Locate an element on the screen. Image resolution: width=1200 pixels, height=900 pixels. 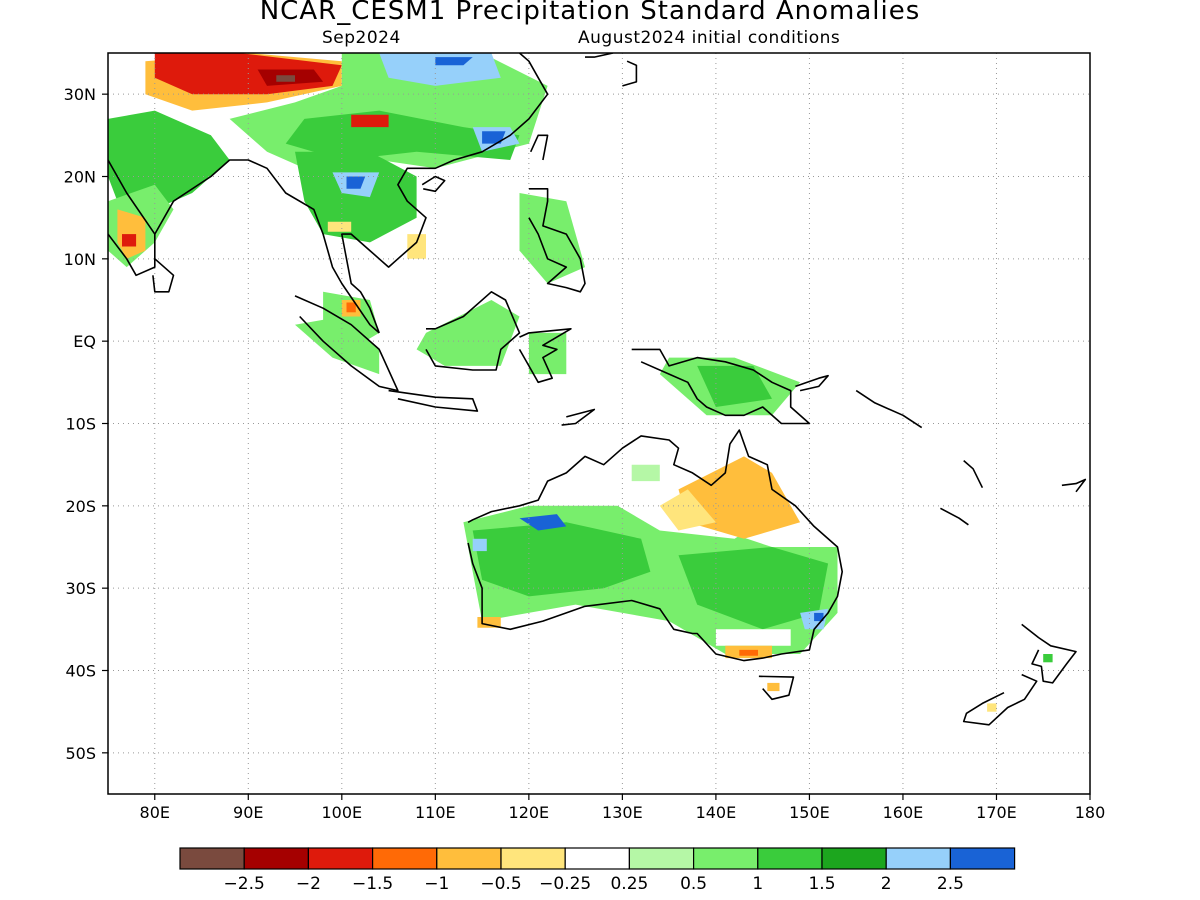
coastline-solomons is located at coordinates (889, 409).